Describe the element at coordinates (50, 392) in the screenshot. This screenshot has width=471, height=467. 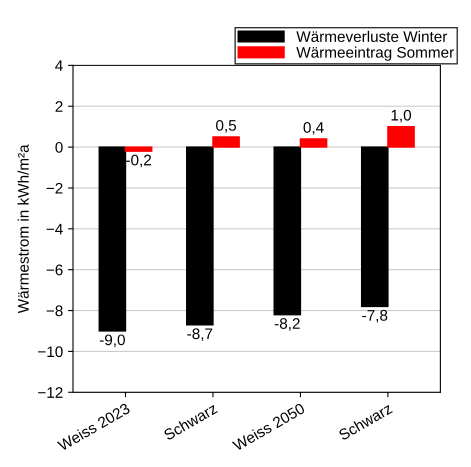
I see `y-tick-label: −12` at that location.